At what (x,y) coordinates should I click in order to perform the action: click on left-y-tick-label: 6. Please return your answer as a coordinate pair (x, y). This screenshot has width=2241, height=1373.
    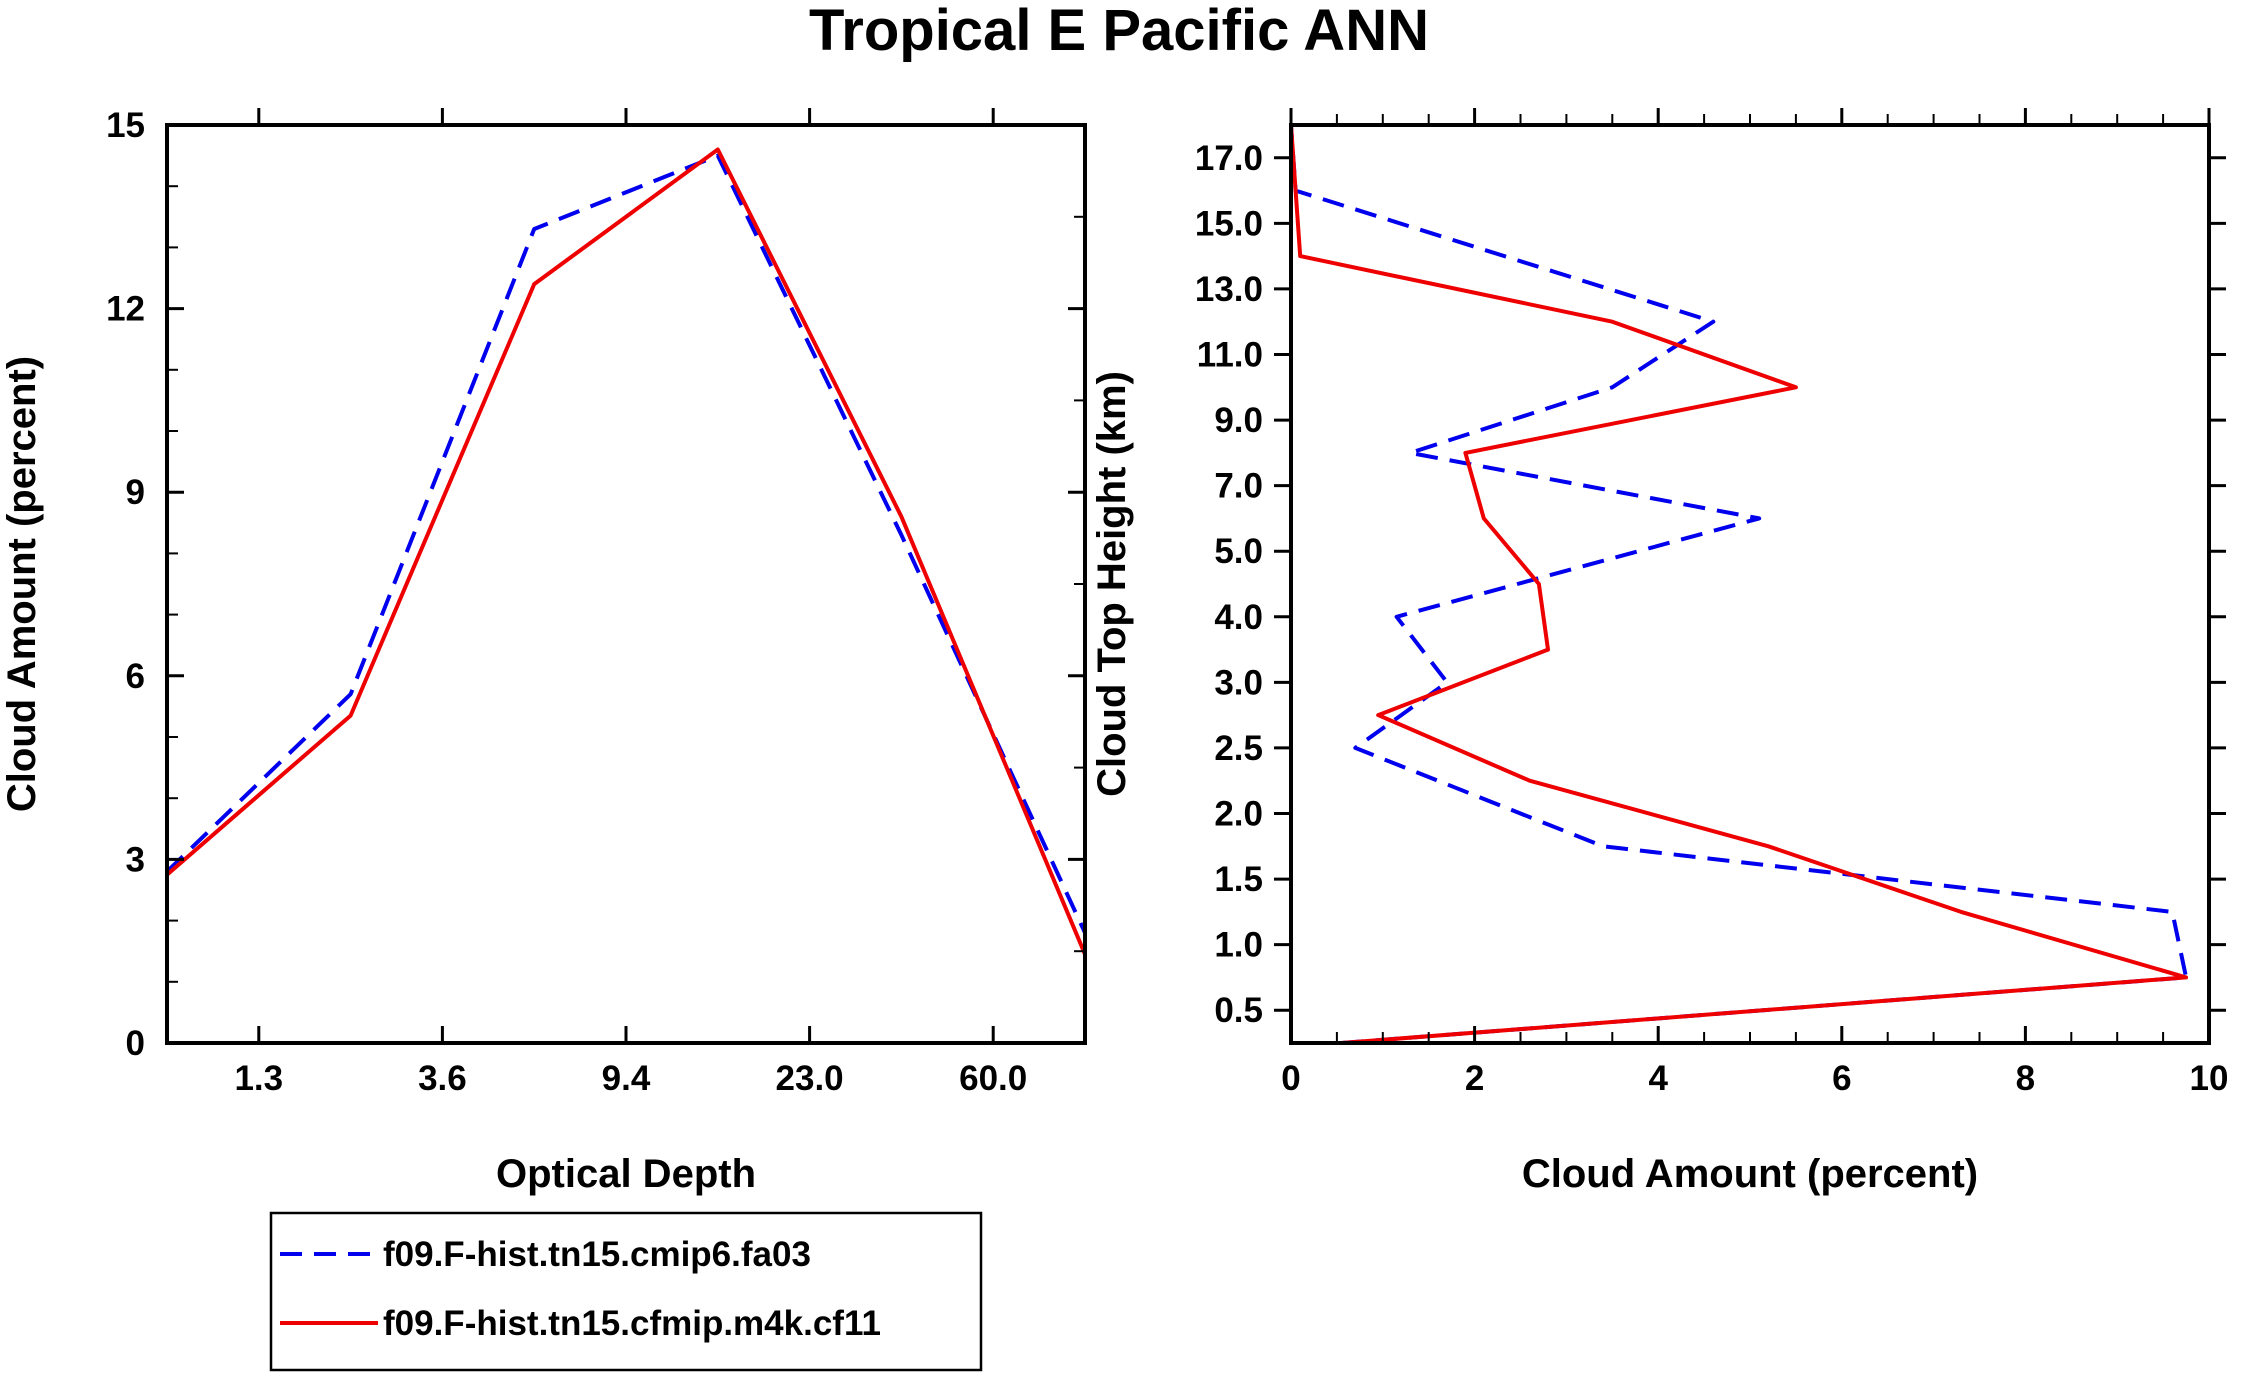
    Looking at the image, I should click on (135, 676).